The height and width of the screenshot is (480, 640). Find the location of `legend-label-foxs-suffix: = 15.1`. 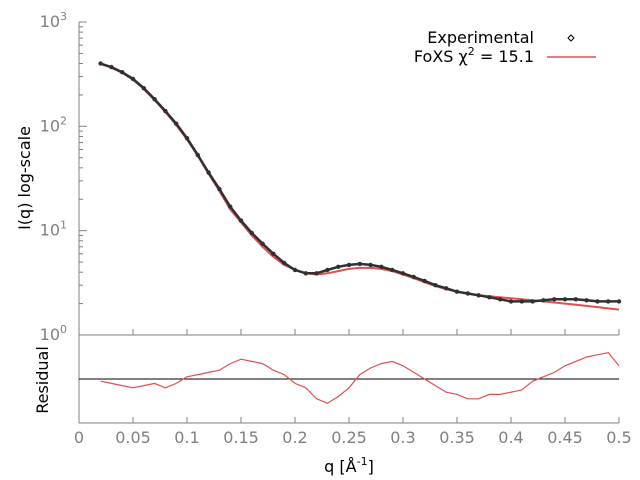

legend-label-foxs-suffix: = 15.1 is located at coordinates (504, 56).